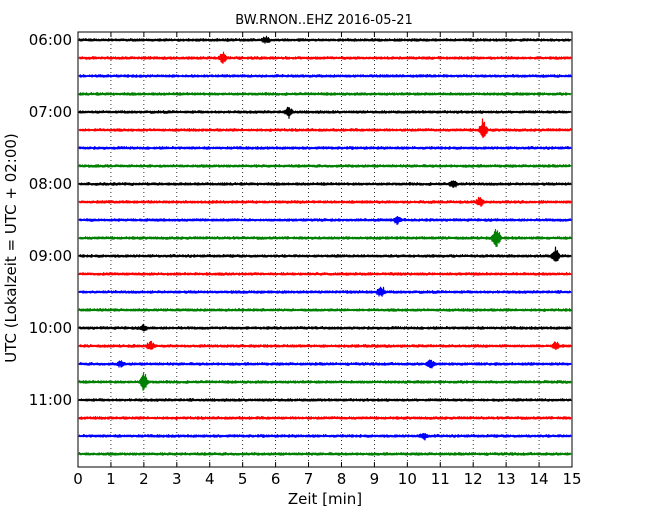 This screenshot has width=650, height=520. I want to click on x-tick-label: 14, so click(539, 479).